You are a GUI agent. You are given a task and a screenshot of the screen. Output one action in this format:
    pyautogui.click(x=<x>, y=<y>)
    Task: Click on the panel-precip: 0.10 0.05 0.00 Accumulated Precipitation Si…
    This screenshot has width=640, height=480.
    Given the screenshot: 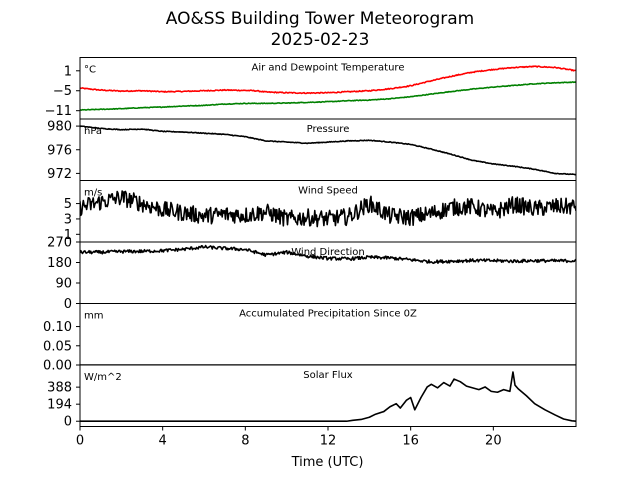 What is the action you would take?
    pyautogui.click(x=310, y=338)
    